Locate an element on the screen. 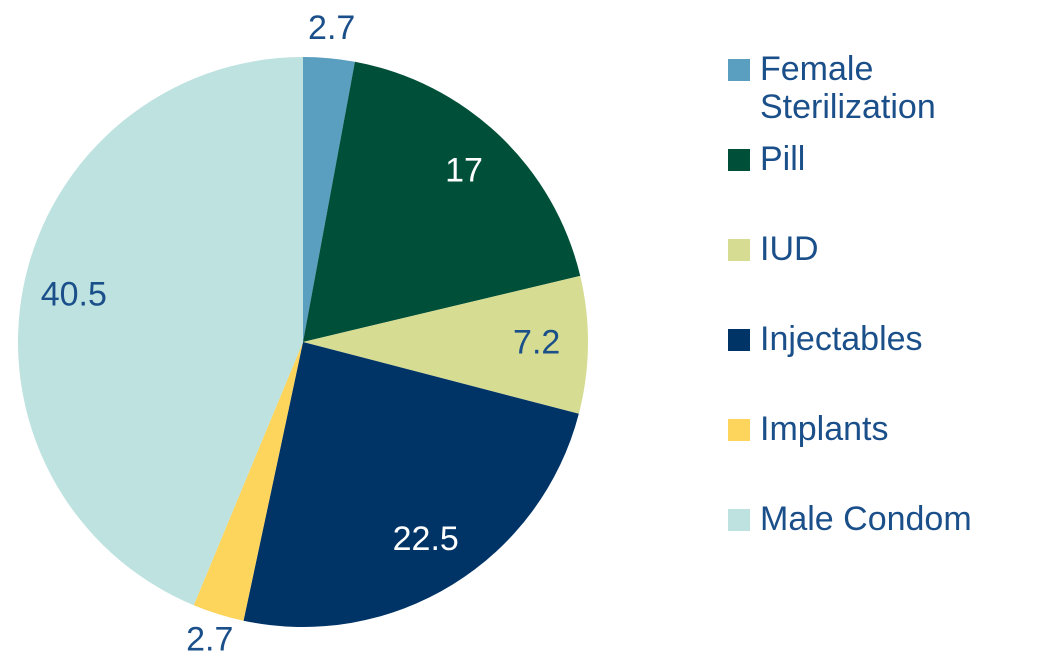  legend-item: Injectables is located at coordinates (873, 339).